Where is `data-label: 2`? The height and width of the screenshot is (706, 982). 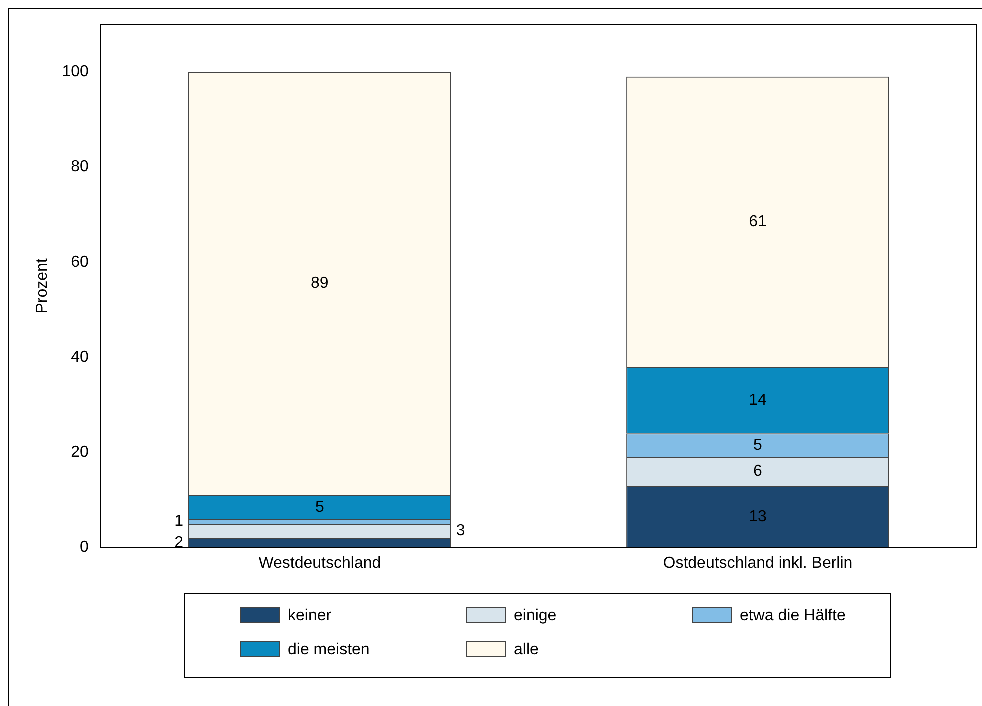
data-label: 2 is located at coordinates (179, 543).